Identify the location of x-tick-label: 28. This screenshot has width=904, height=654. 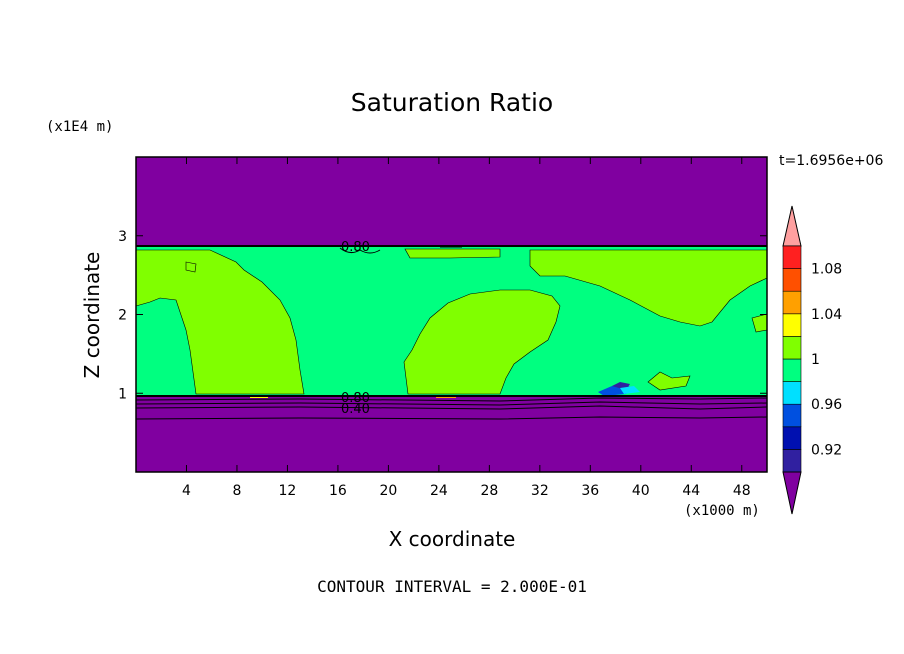
(489, 491).